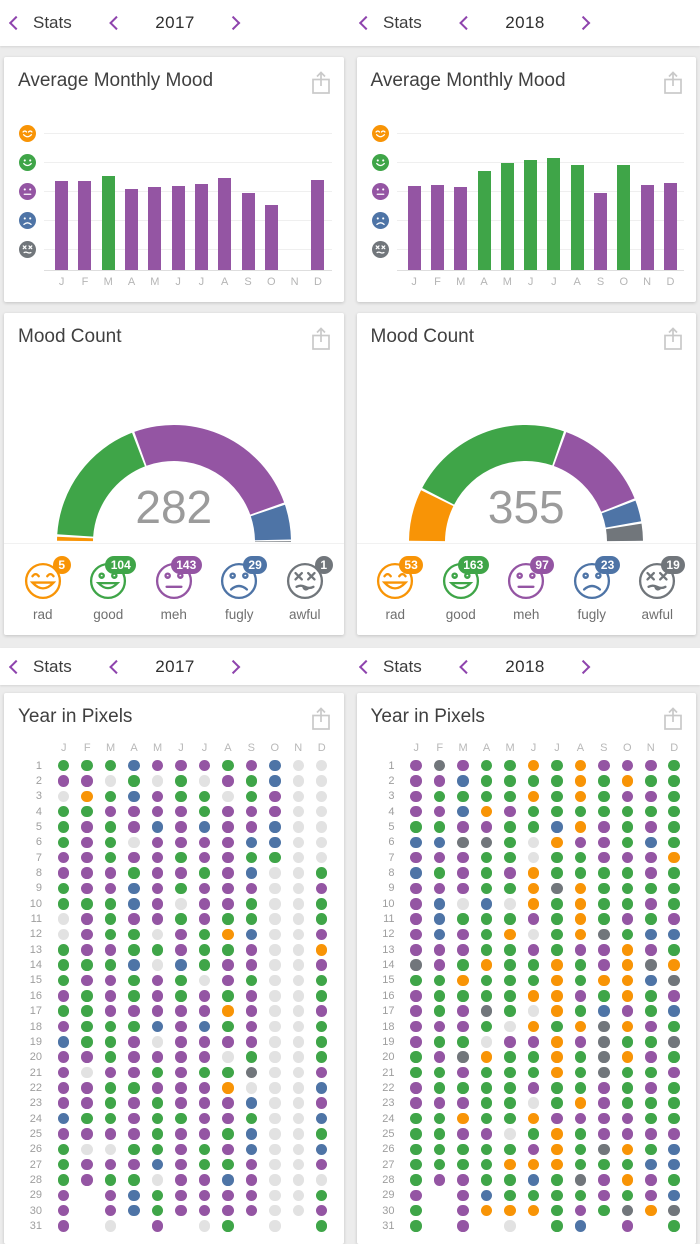 This screenshot has height=1244, width=700. What do you see at coordinates (173, 483) in the screenshot?
I see `mood-gauge-svg` at bounding box center [173, 483].